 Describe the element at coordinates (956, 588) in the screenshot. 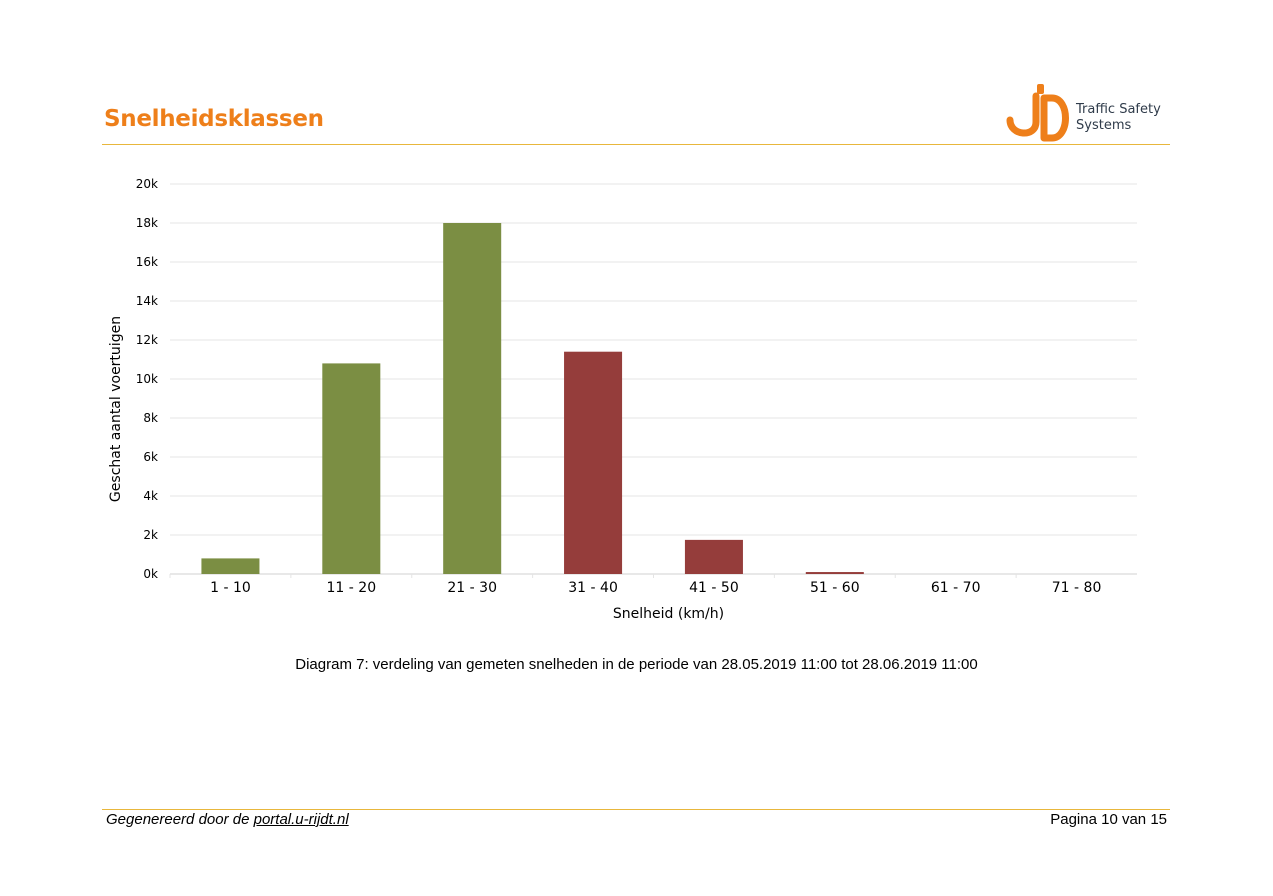

I see `x-tick-label: 61 - 70` at that location.